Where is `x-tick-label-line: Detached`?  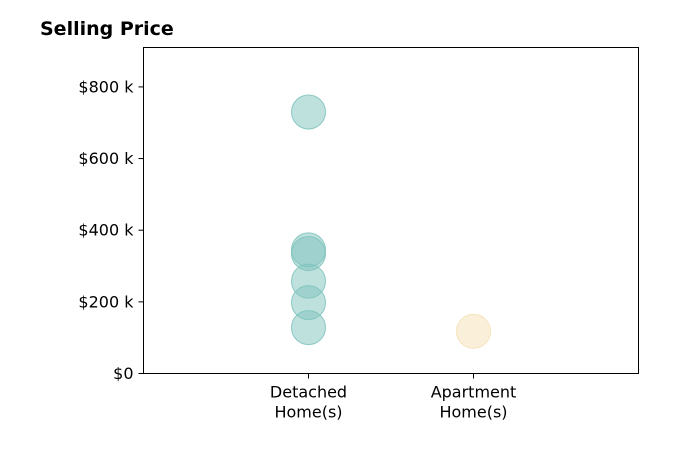 x-tick-label-line: Detached is located at coordinates (308, 392).